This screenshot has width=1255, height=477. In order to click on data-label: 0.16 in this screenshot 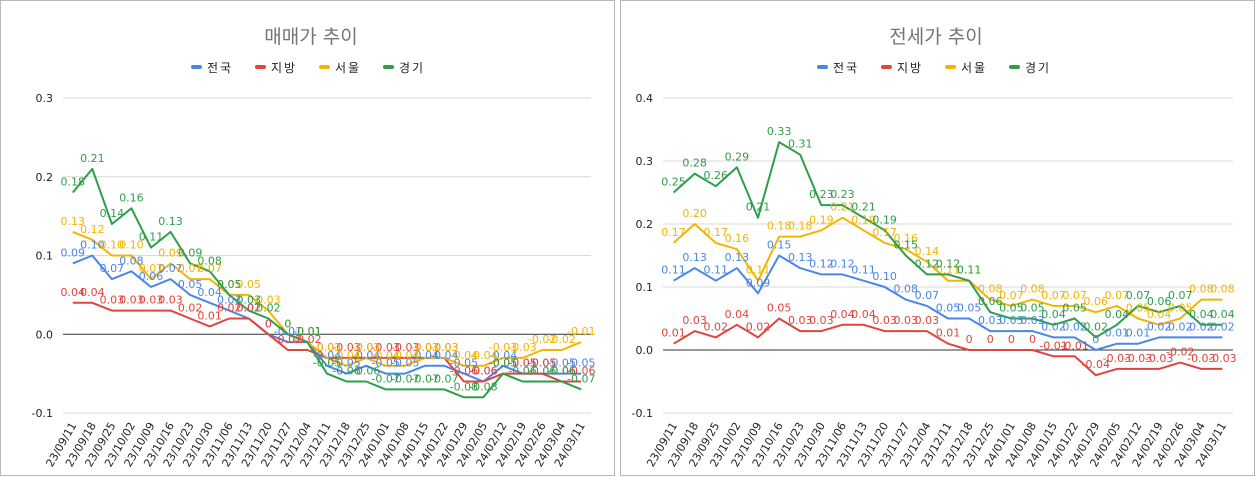, I will do `click(131, 197)`.